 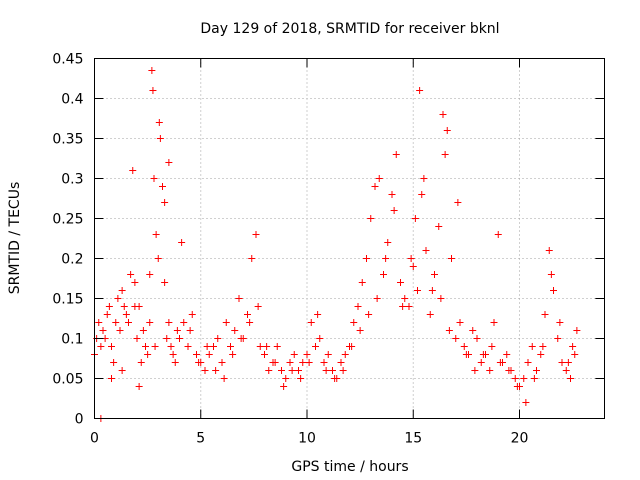 I want to click on x-tick-label: 0, so click(x=94, y=439).